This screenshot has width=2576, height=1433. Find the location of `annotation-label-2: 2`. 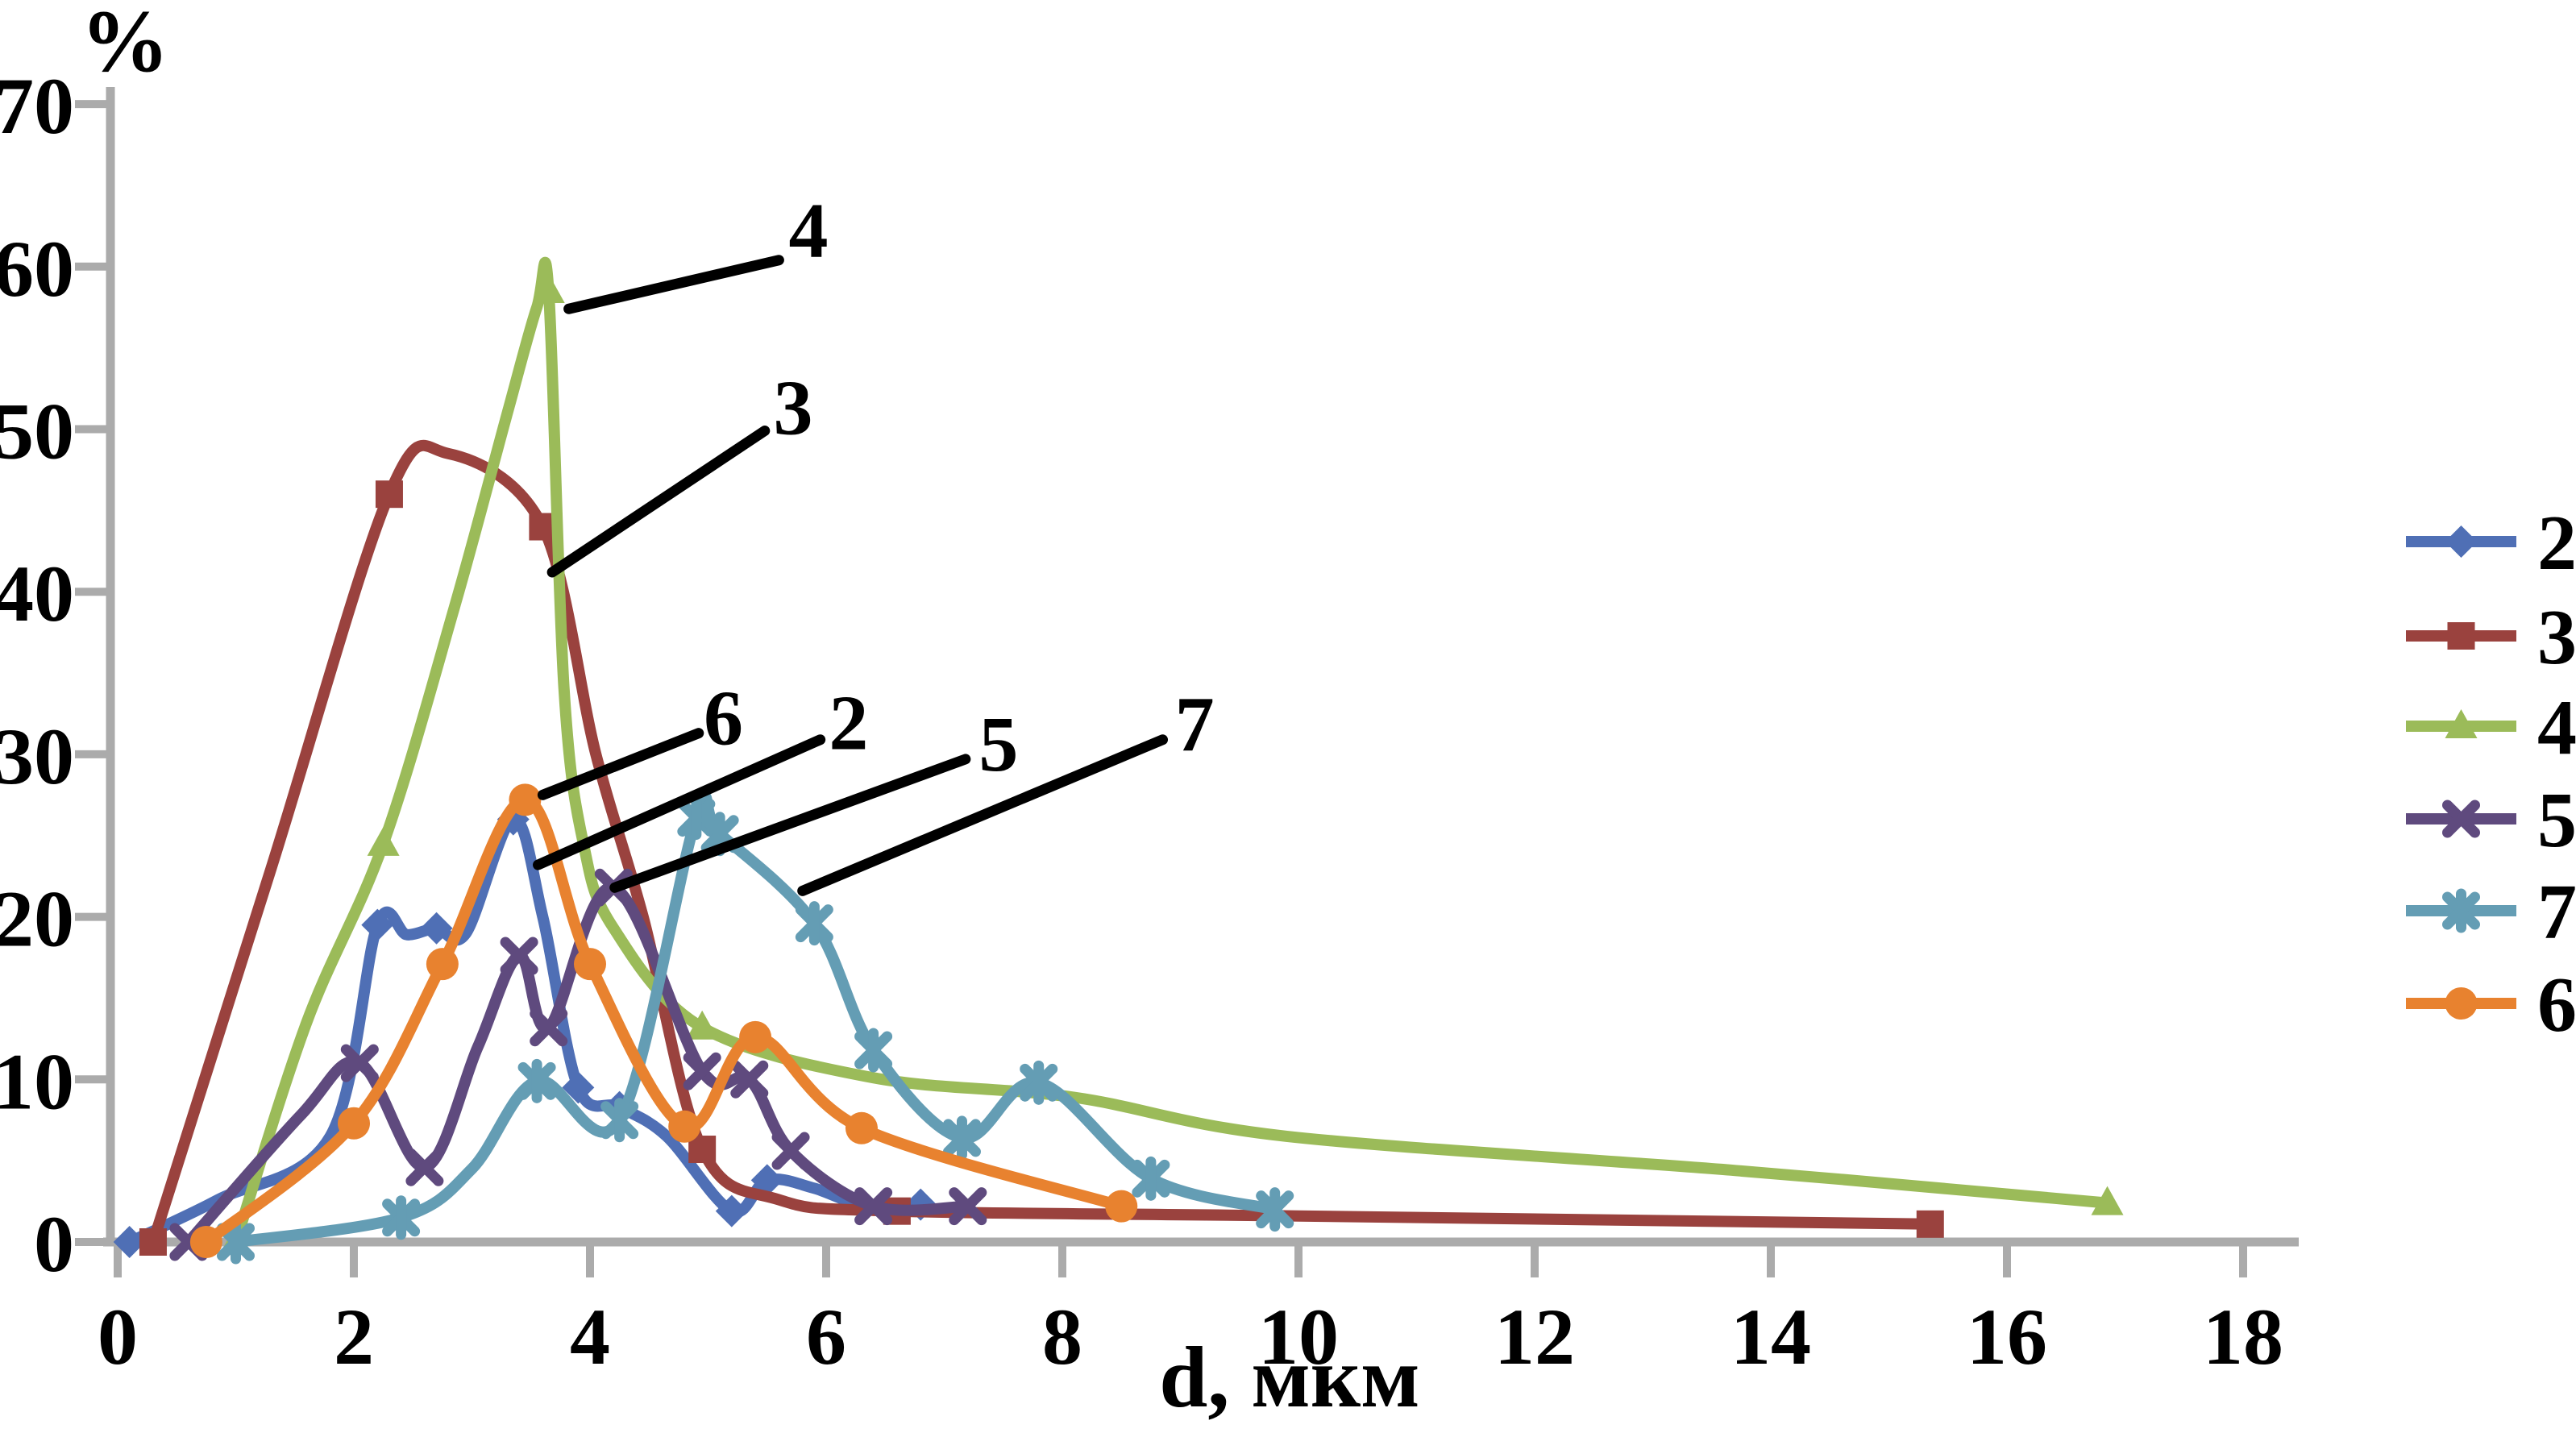

annotation-label-2: 2 is located at coordinates (848, 724).